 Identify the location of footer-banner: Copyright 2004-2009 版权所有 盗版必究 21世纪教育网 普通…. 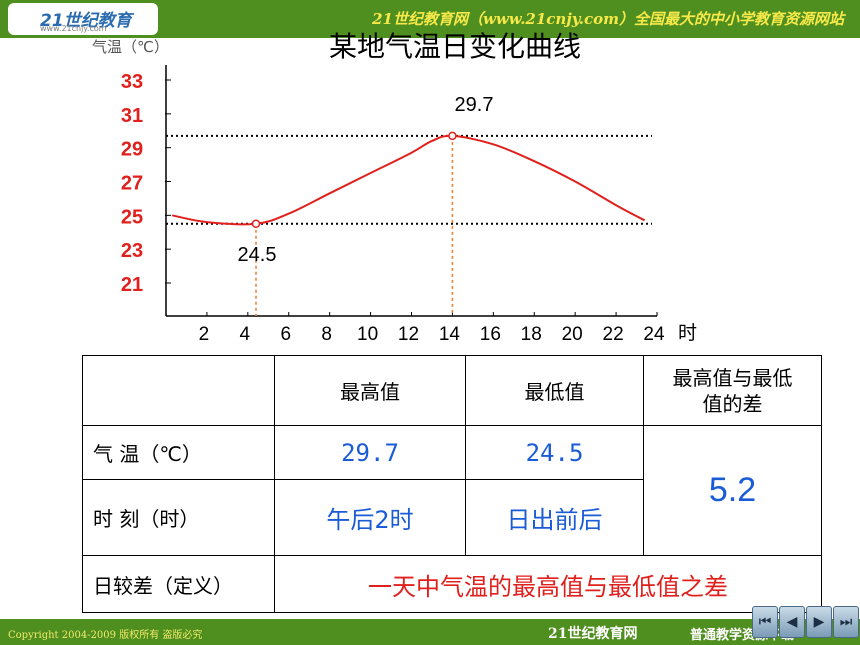
(430, 632).